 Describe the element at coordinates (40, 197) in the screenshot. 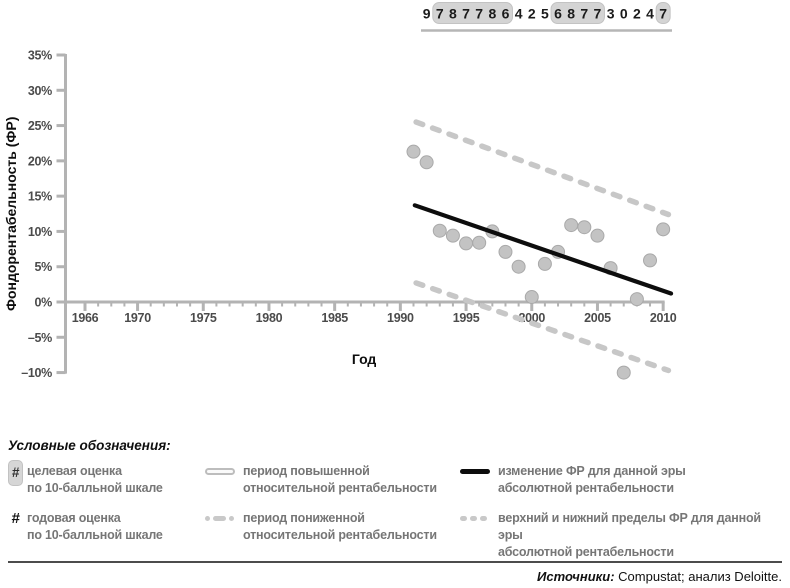

I see `y-axis-tick-label: 15%` at that location.